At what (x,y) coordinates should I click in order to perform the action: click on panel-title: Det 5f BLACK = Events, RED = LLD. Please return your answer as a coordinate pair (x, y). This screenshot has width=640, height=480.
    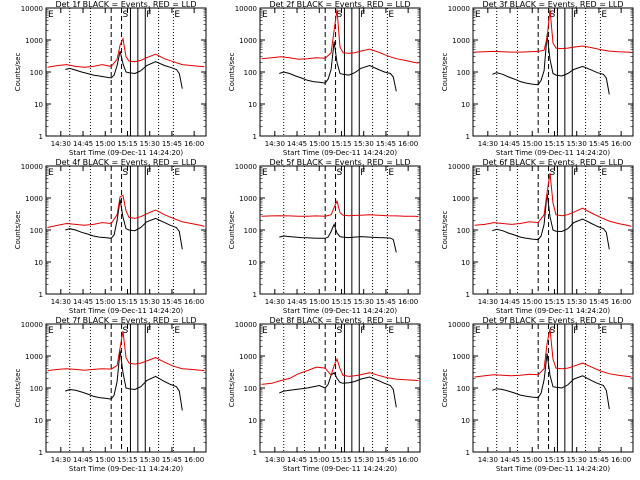
    Looking at the image, I should click on (339, 162).